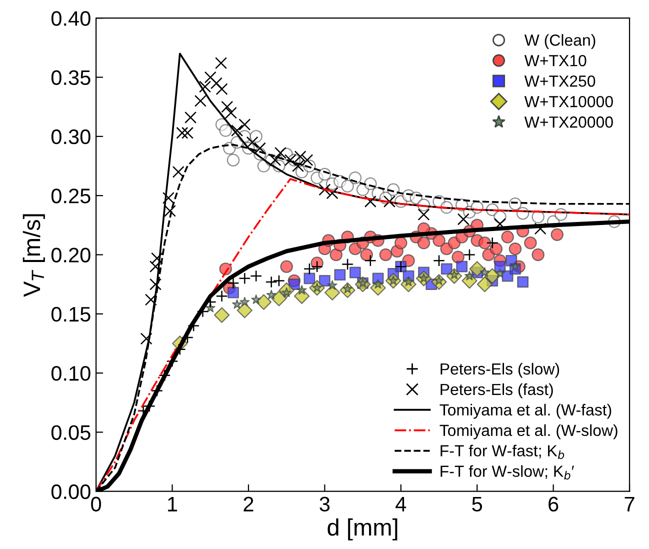 The height and width of the screenshot is (549, 649). What do you see at coordinates (496, 390) in the screenshot?
I see `legend-label: Peters-Els (fast)` at bounding box center [496, 390].